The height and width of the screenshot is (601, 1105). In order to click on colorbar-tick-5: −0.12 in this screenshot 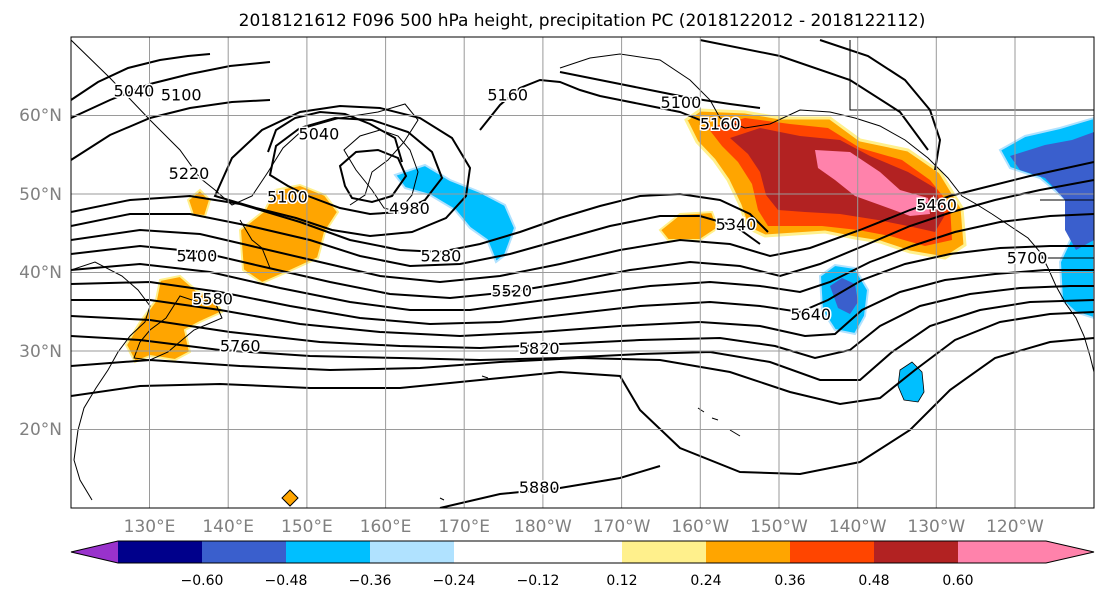, I will do `click(538, 581)`.